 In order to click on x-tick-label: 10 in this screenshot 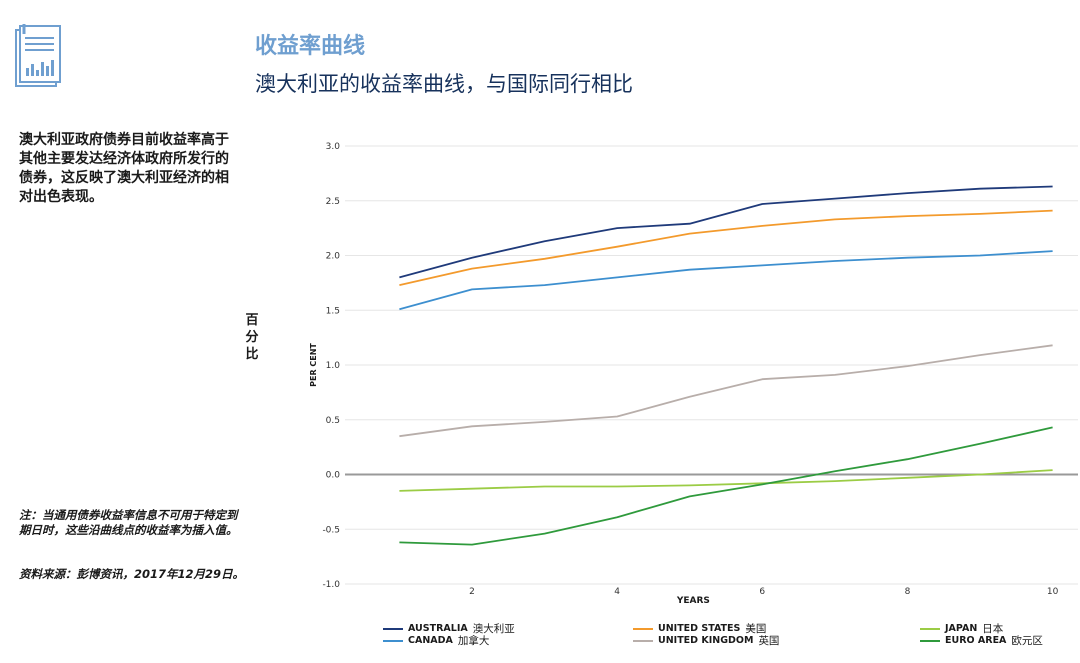, I will do `click(1053, 592)`.